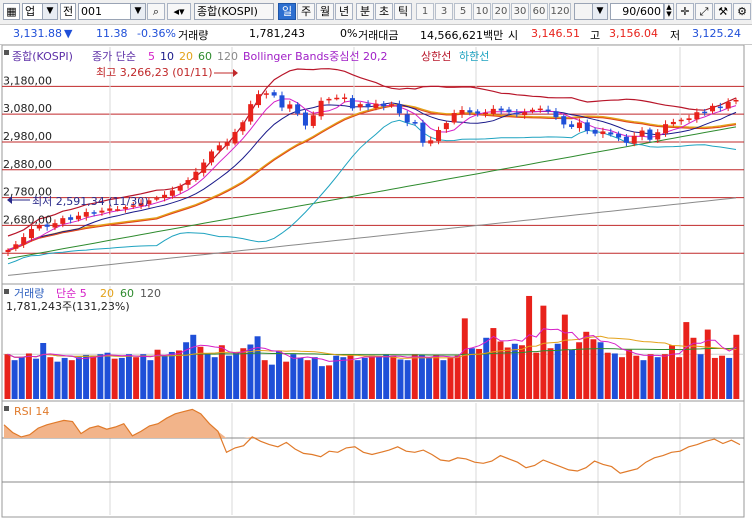  Describe the element at coordinates (372, 423) in the screenshot. I see `rsi-overbought-fill` at that location.